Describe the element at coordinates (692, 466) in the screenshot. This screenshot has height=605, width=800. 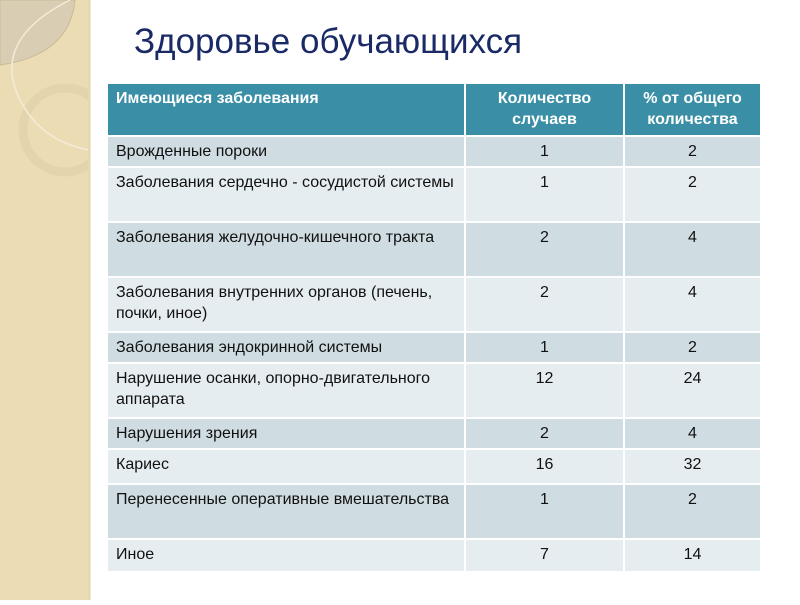
I see `percent-cell: 32` at that location.